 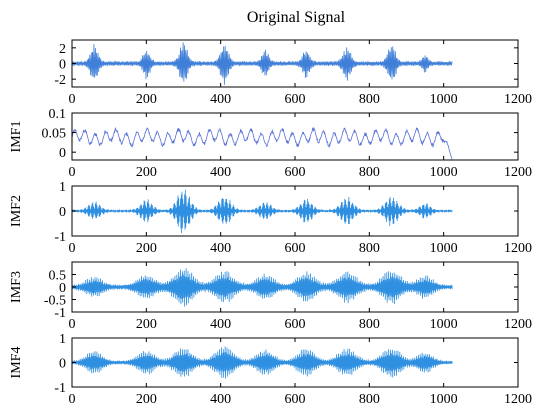 I want to click on y-tick-label: -0.5, so click(x=55, y=301).